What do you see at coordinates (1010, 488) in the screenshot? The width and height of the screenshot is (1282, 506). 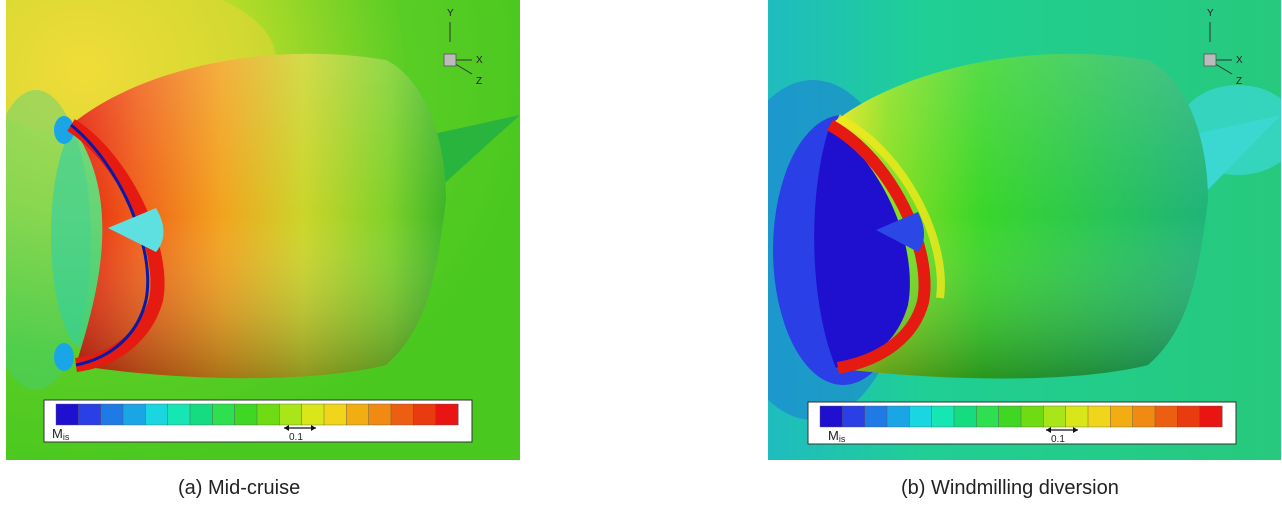 I see `caption-b: (b) Windmilling diversion` at bounding box center [1010, 488].